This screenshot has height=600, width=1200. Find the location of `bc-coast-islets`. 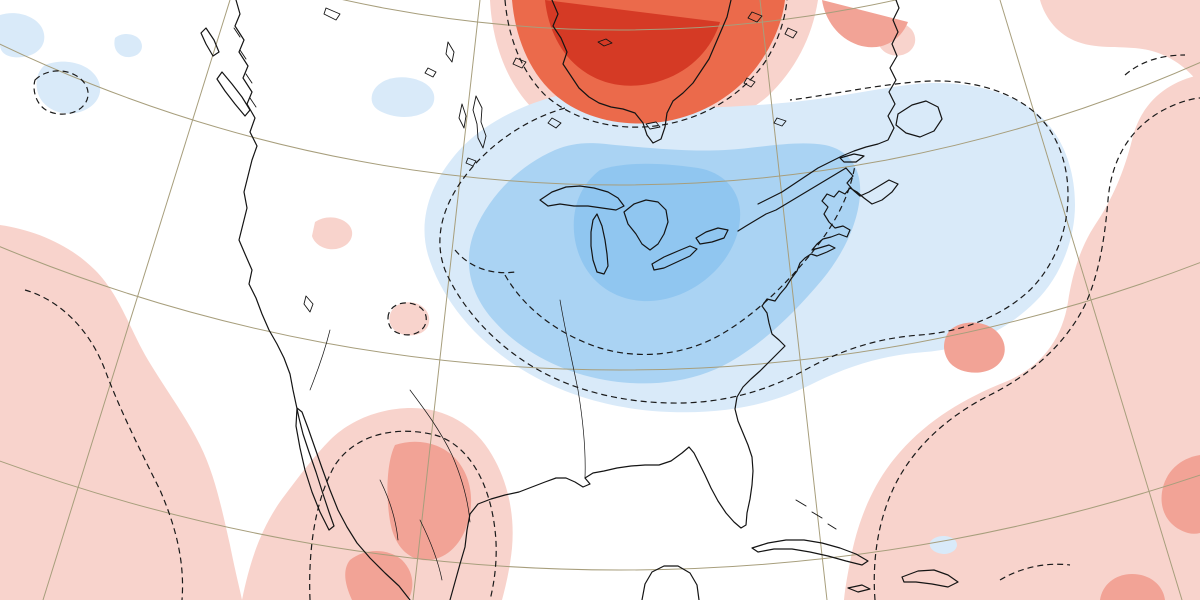

bc-coast-islets is located at coordinates (245, 67).